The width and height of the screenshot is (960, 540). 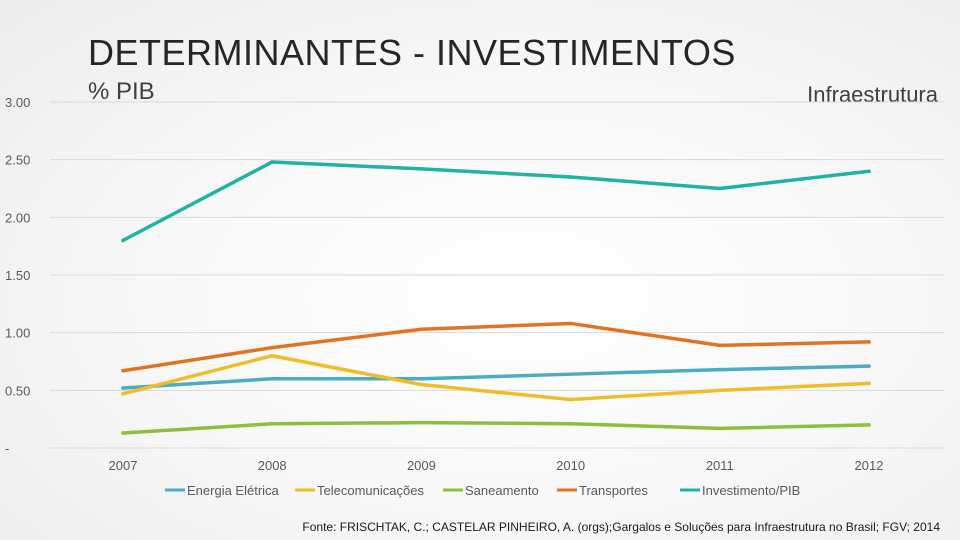 What do you see at coordinates (121, 91) in the screenshot?
I see `slide-subtitle: % PIB` at bounding box center [121, 91].